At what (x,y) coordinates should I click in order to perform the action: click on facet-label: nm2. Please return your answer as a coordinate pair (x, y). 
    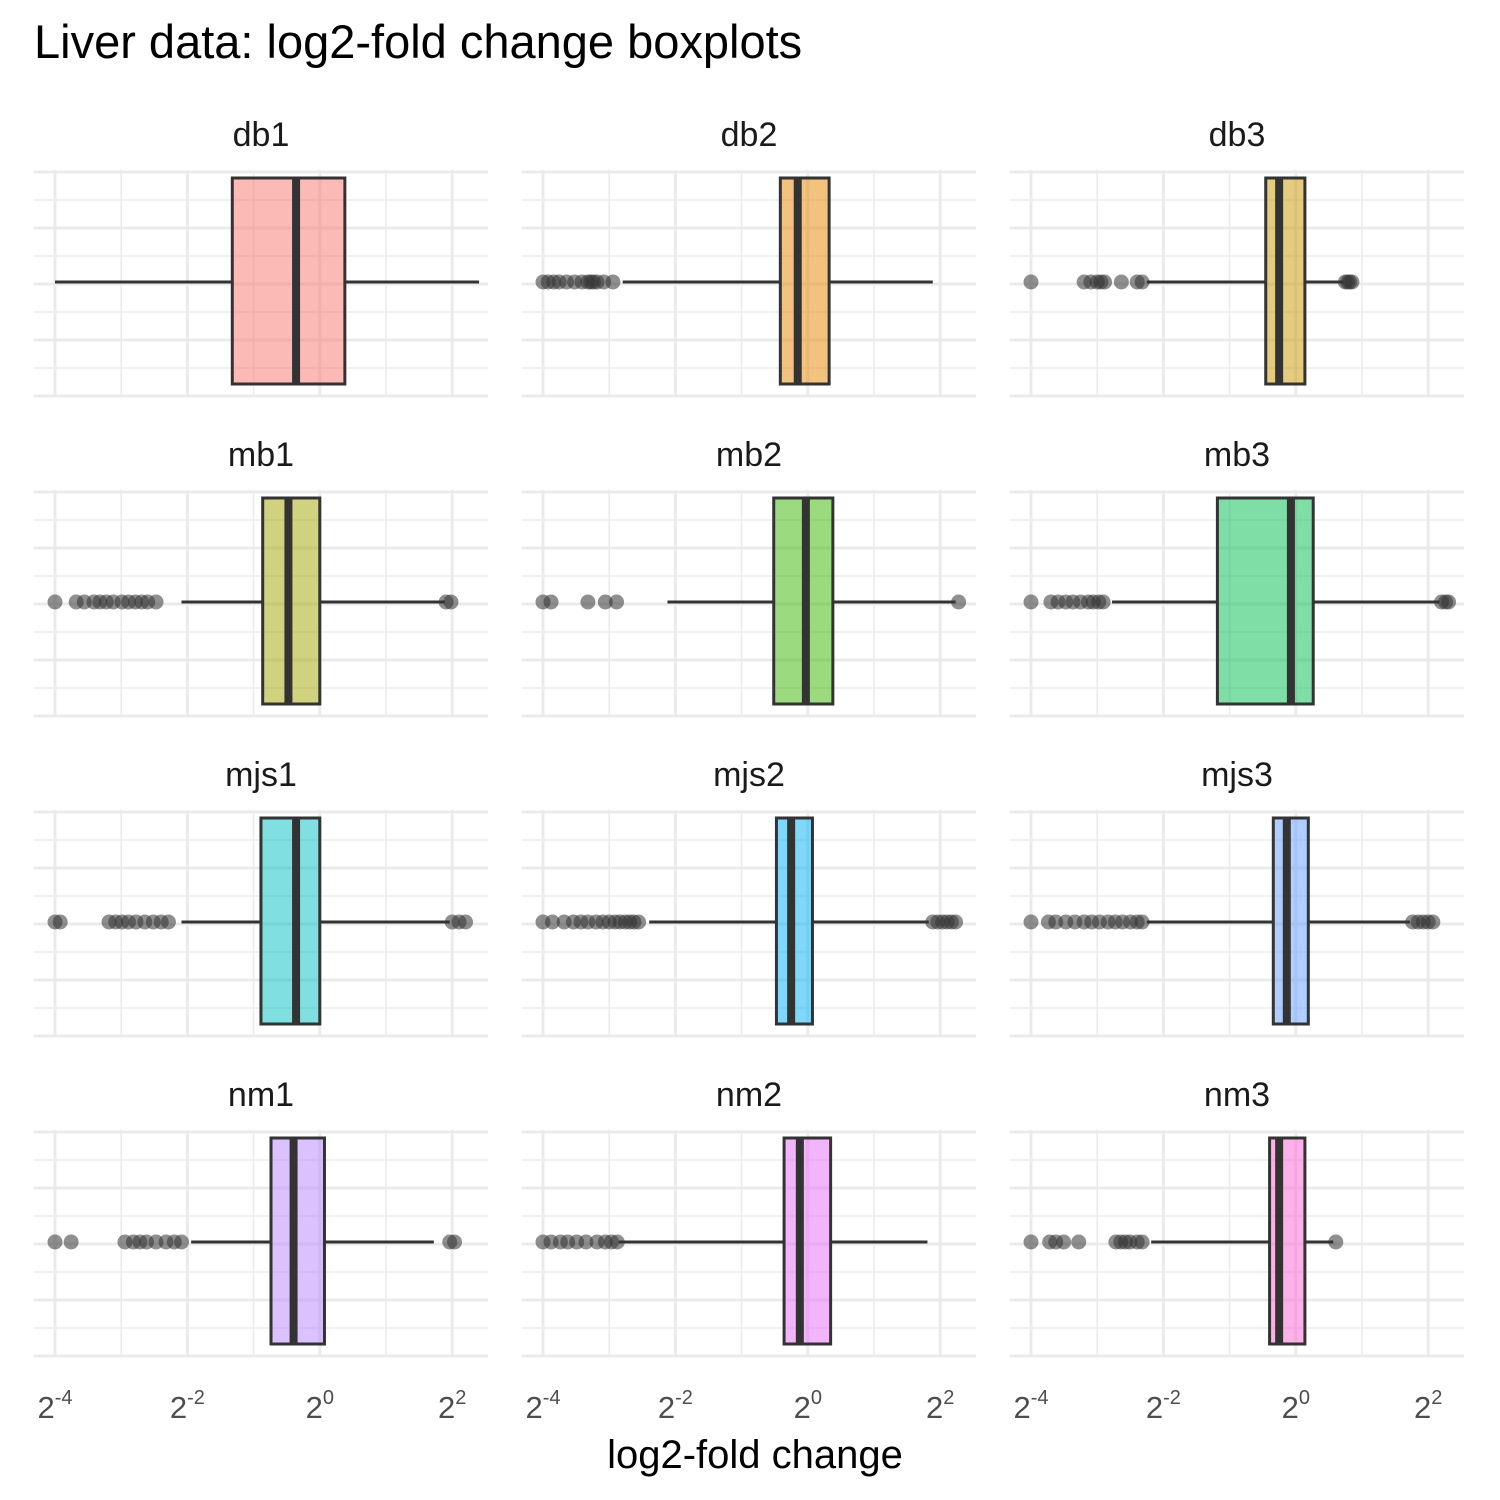
    Looking at the image, I should click on (749, 1095).